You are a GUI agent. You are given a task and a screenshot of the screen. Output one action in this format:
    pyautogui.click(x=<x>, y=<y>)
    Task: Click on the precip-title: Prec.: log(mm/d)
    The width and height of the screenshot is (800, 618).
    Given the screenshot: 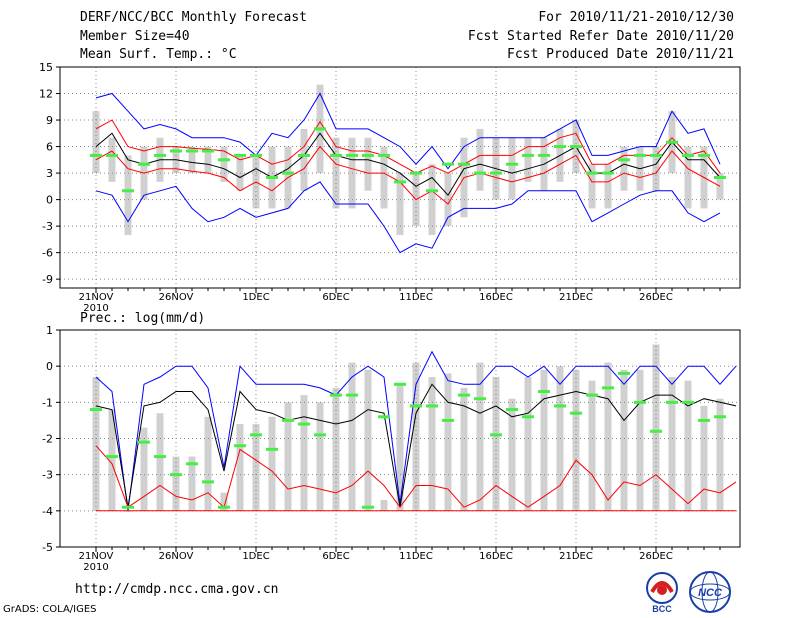 What is the action you would take?
    pyautogui.click(x=142, y=318)
    